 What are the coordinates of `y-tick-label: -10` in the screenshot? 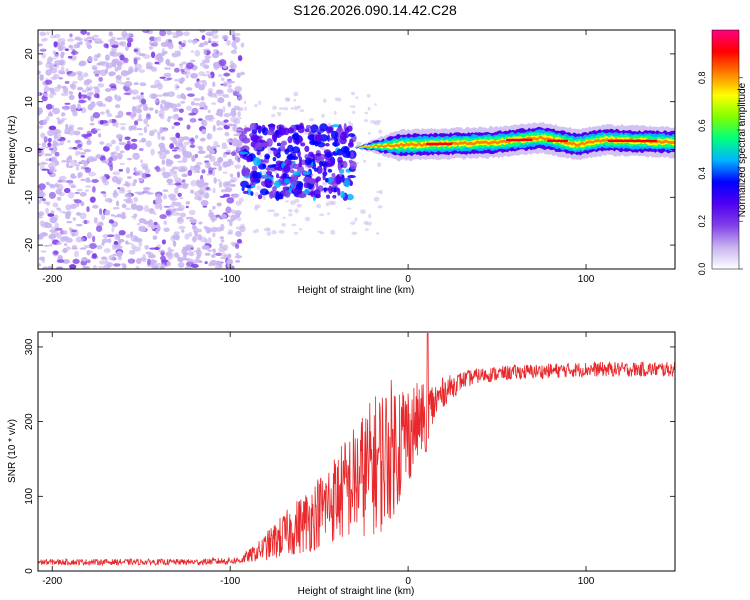 It's located at (29, 197).